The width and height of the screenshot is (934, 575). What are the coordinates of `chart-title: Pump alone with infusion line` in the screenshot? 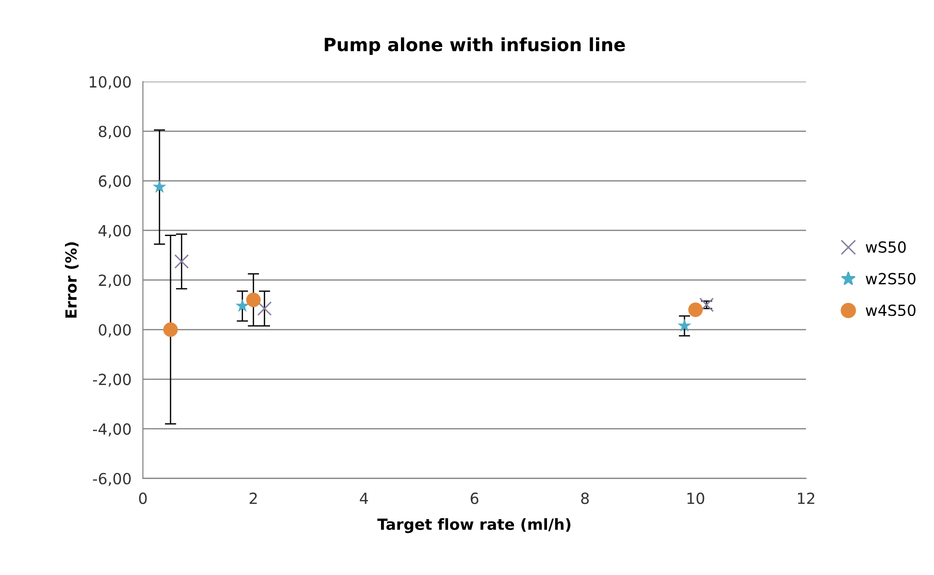 It's located at (474, 46).